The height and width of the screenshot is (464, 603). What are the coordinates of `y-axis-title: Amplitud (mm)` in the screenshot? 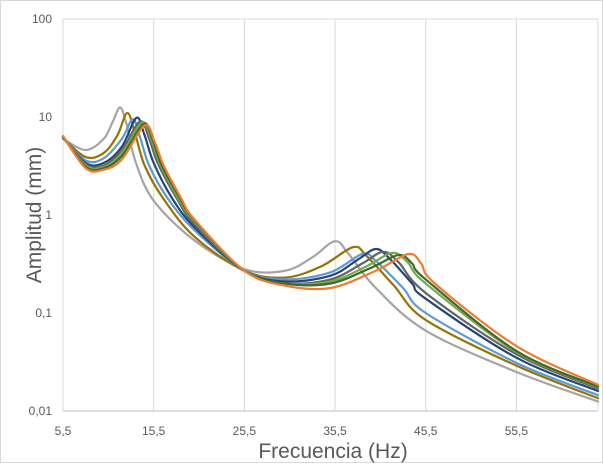 It's located at (34, 215).